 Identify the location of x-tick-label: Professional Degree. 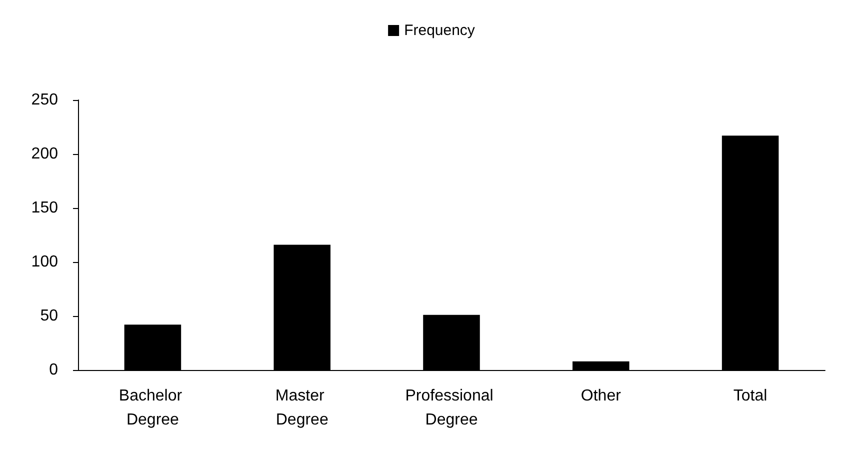
(451, 408).